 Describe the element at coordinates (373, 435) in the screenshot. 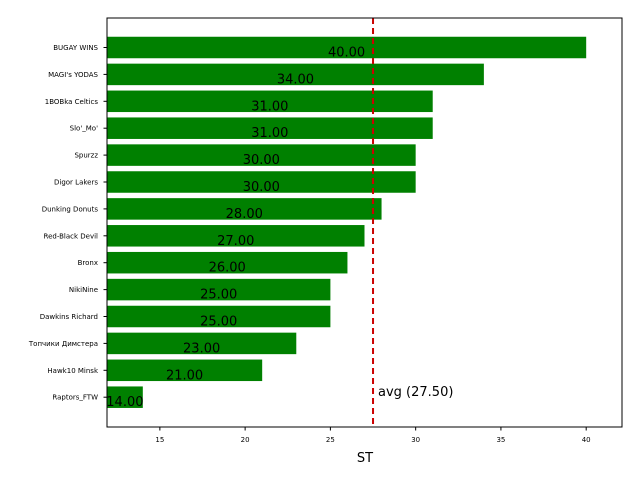

I see `x-axis: 15 20 25 30 35 40` at that location.